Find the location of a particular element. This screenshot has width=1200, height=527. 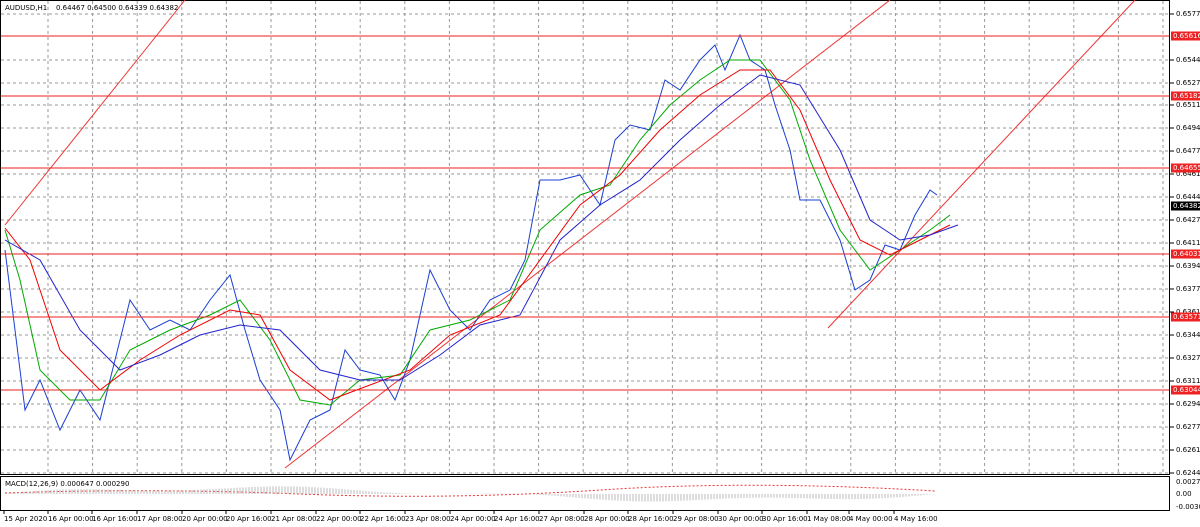

price-label: 0.63775 is located at coordinates (1188, 289).